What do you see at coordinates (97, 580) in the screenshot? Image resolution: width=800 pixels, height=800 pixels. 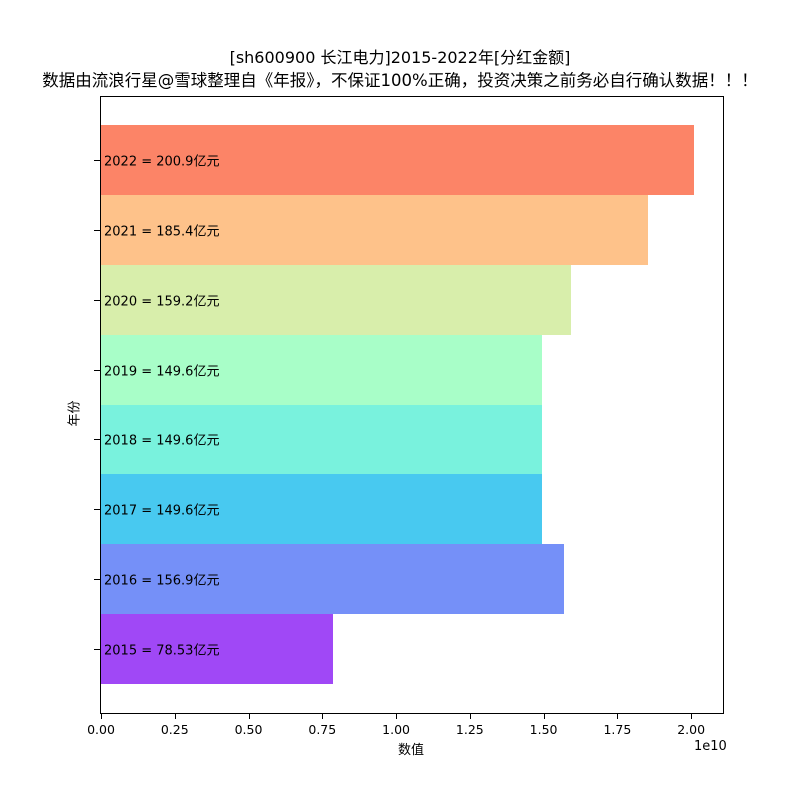 I see `y-tick-2016` at bounding box center [97, 580].